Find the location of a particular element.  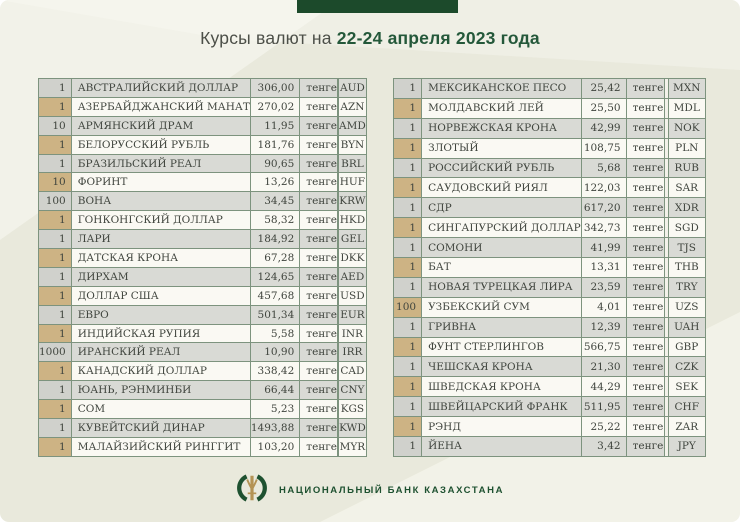

currency-name-cell: ИРАНСКИЙ РЕАЛ is located at coordinates (160, 352).